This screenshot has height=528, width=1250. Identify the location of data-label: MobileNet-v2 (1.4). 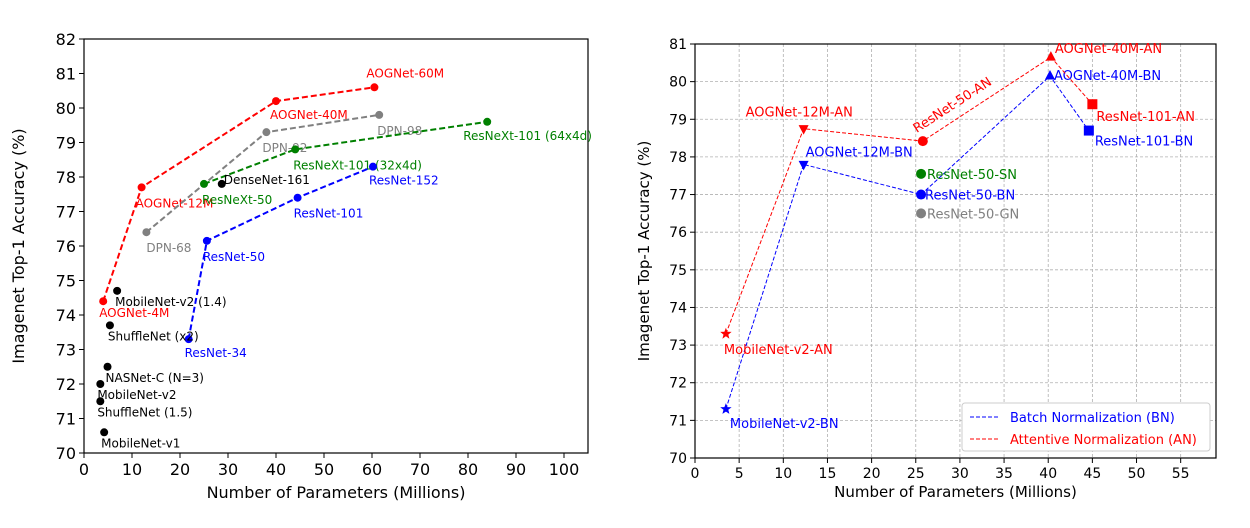
(170, 302).